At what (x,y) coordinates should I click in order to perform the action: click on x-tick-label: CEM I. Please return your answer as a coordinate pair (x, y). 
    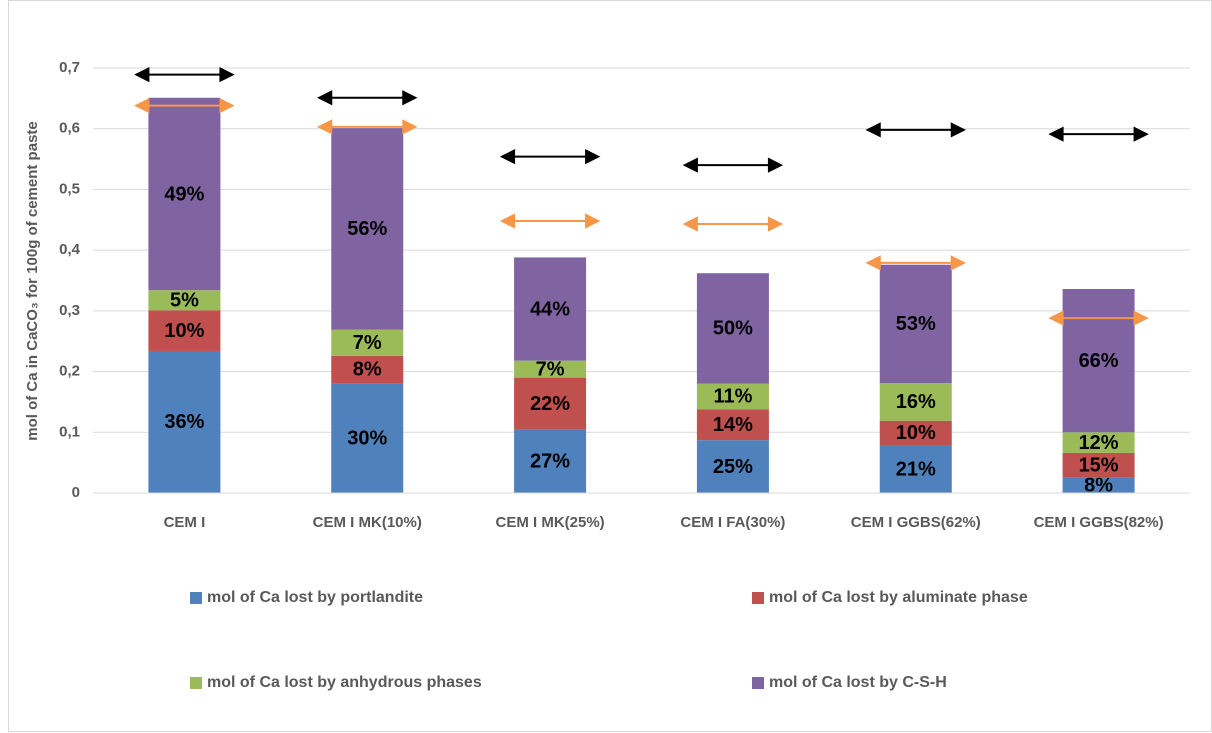
    Looking at the image, I should click on (185, 522).